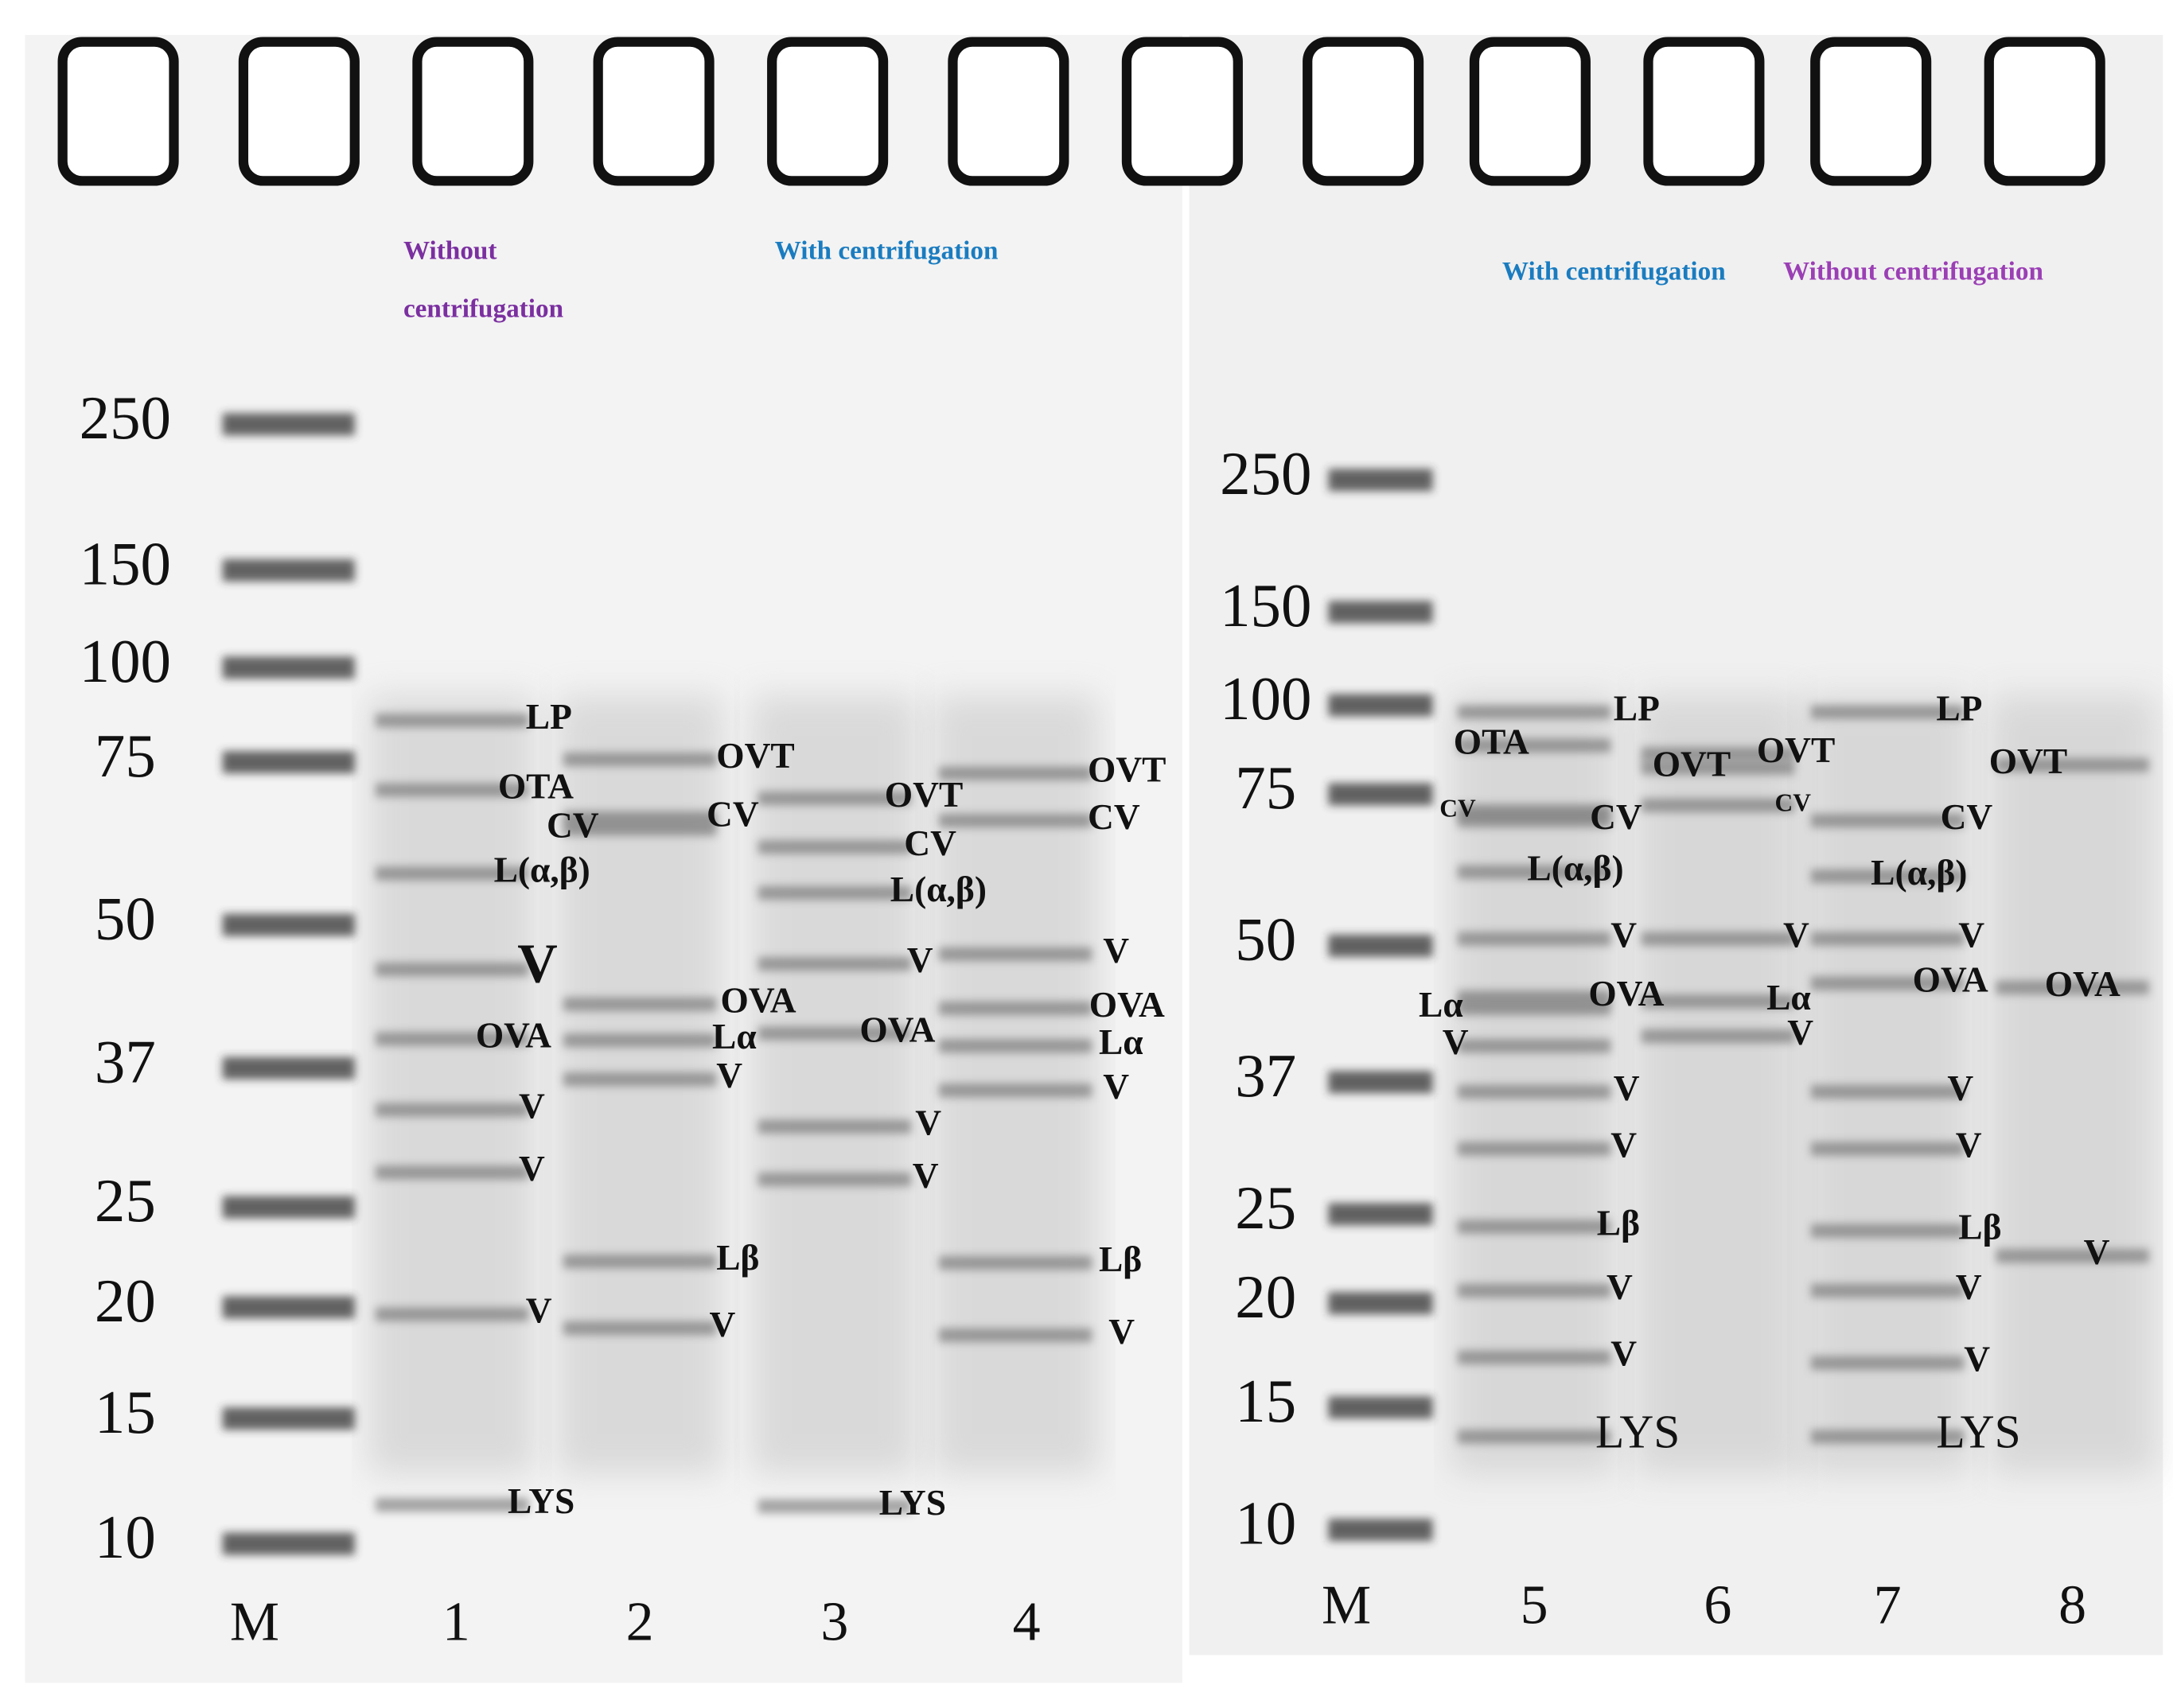 The image size is (2181, 1708). I want to click on band-label: Lα, so click(1789, 997).